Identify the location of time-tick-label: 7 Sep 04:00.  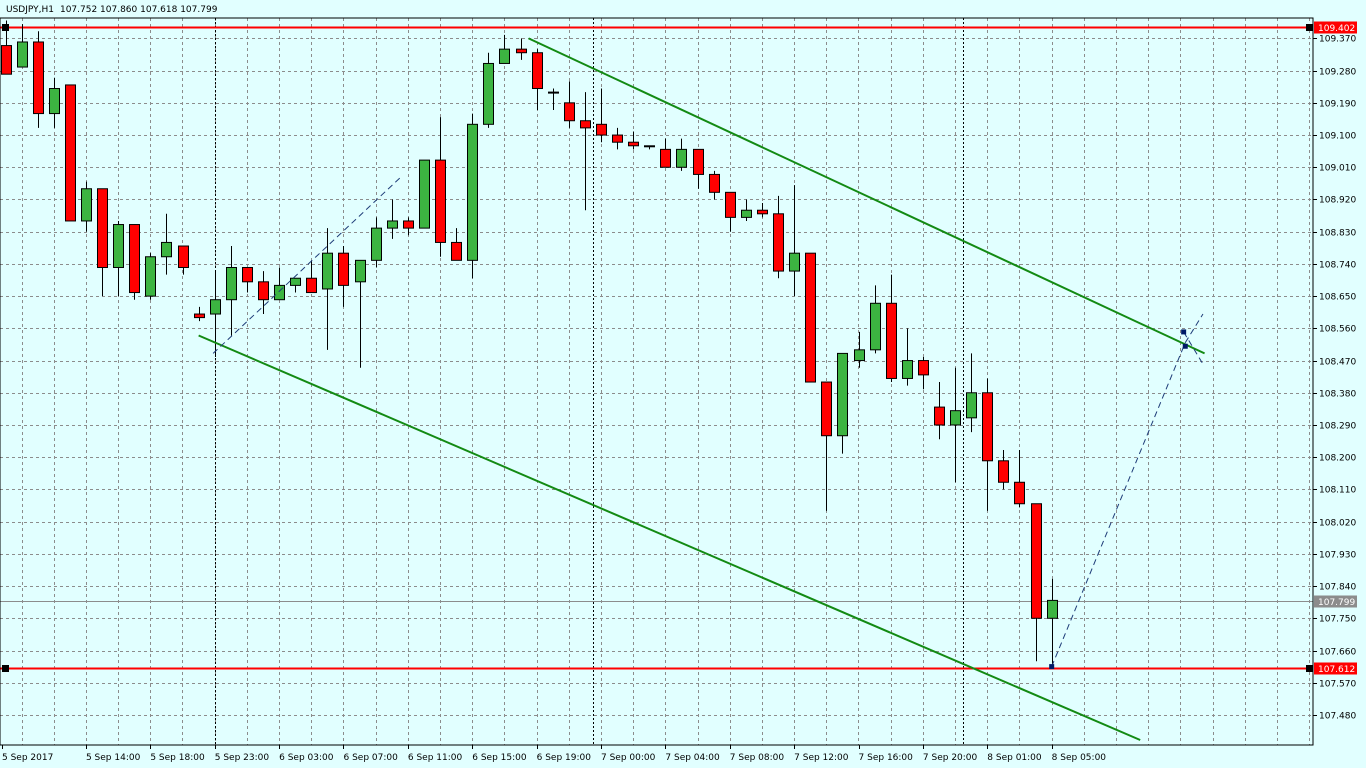
(692, 758).